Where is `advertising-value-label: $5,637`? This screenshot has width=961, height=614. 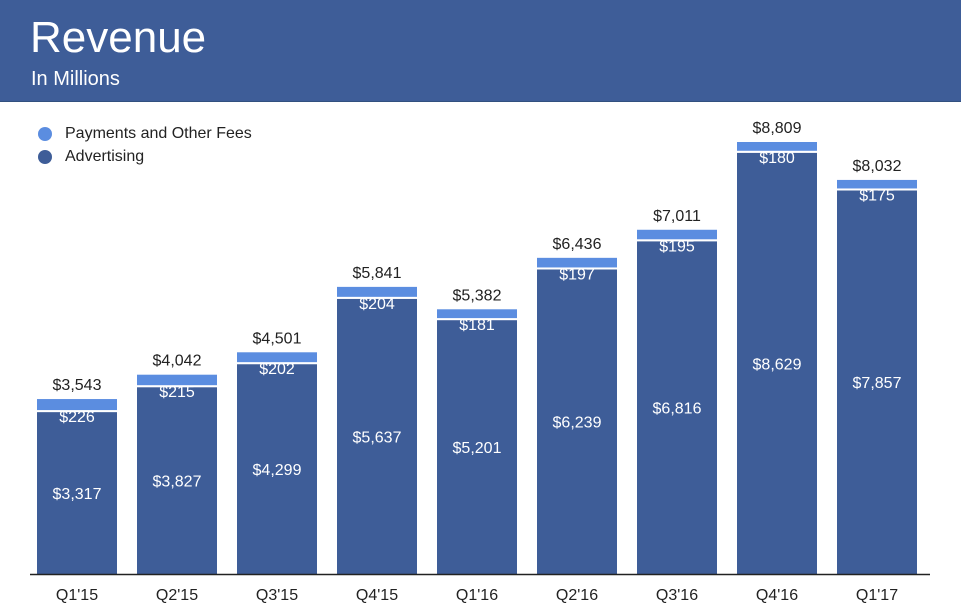
advertising-value-label: $5,637 is located at coordinates (377, 437).